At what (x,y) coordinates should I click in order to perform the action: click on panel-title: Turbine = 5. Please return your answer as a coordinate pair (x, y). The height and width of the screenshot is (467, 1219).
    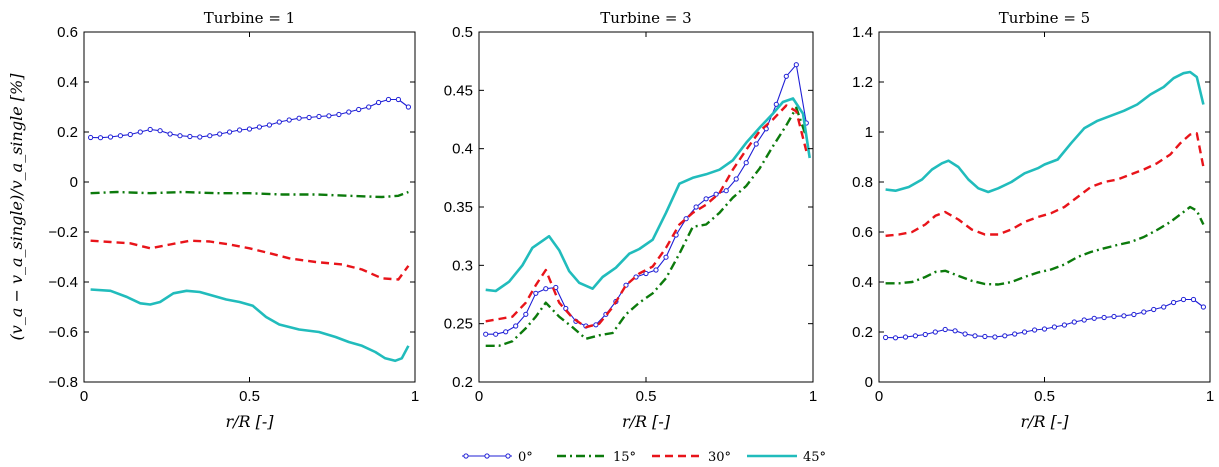
    Looking at the image, I should click on (1044, 18).